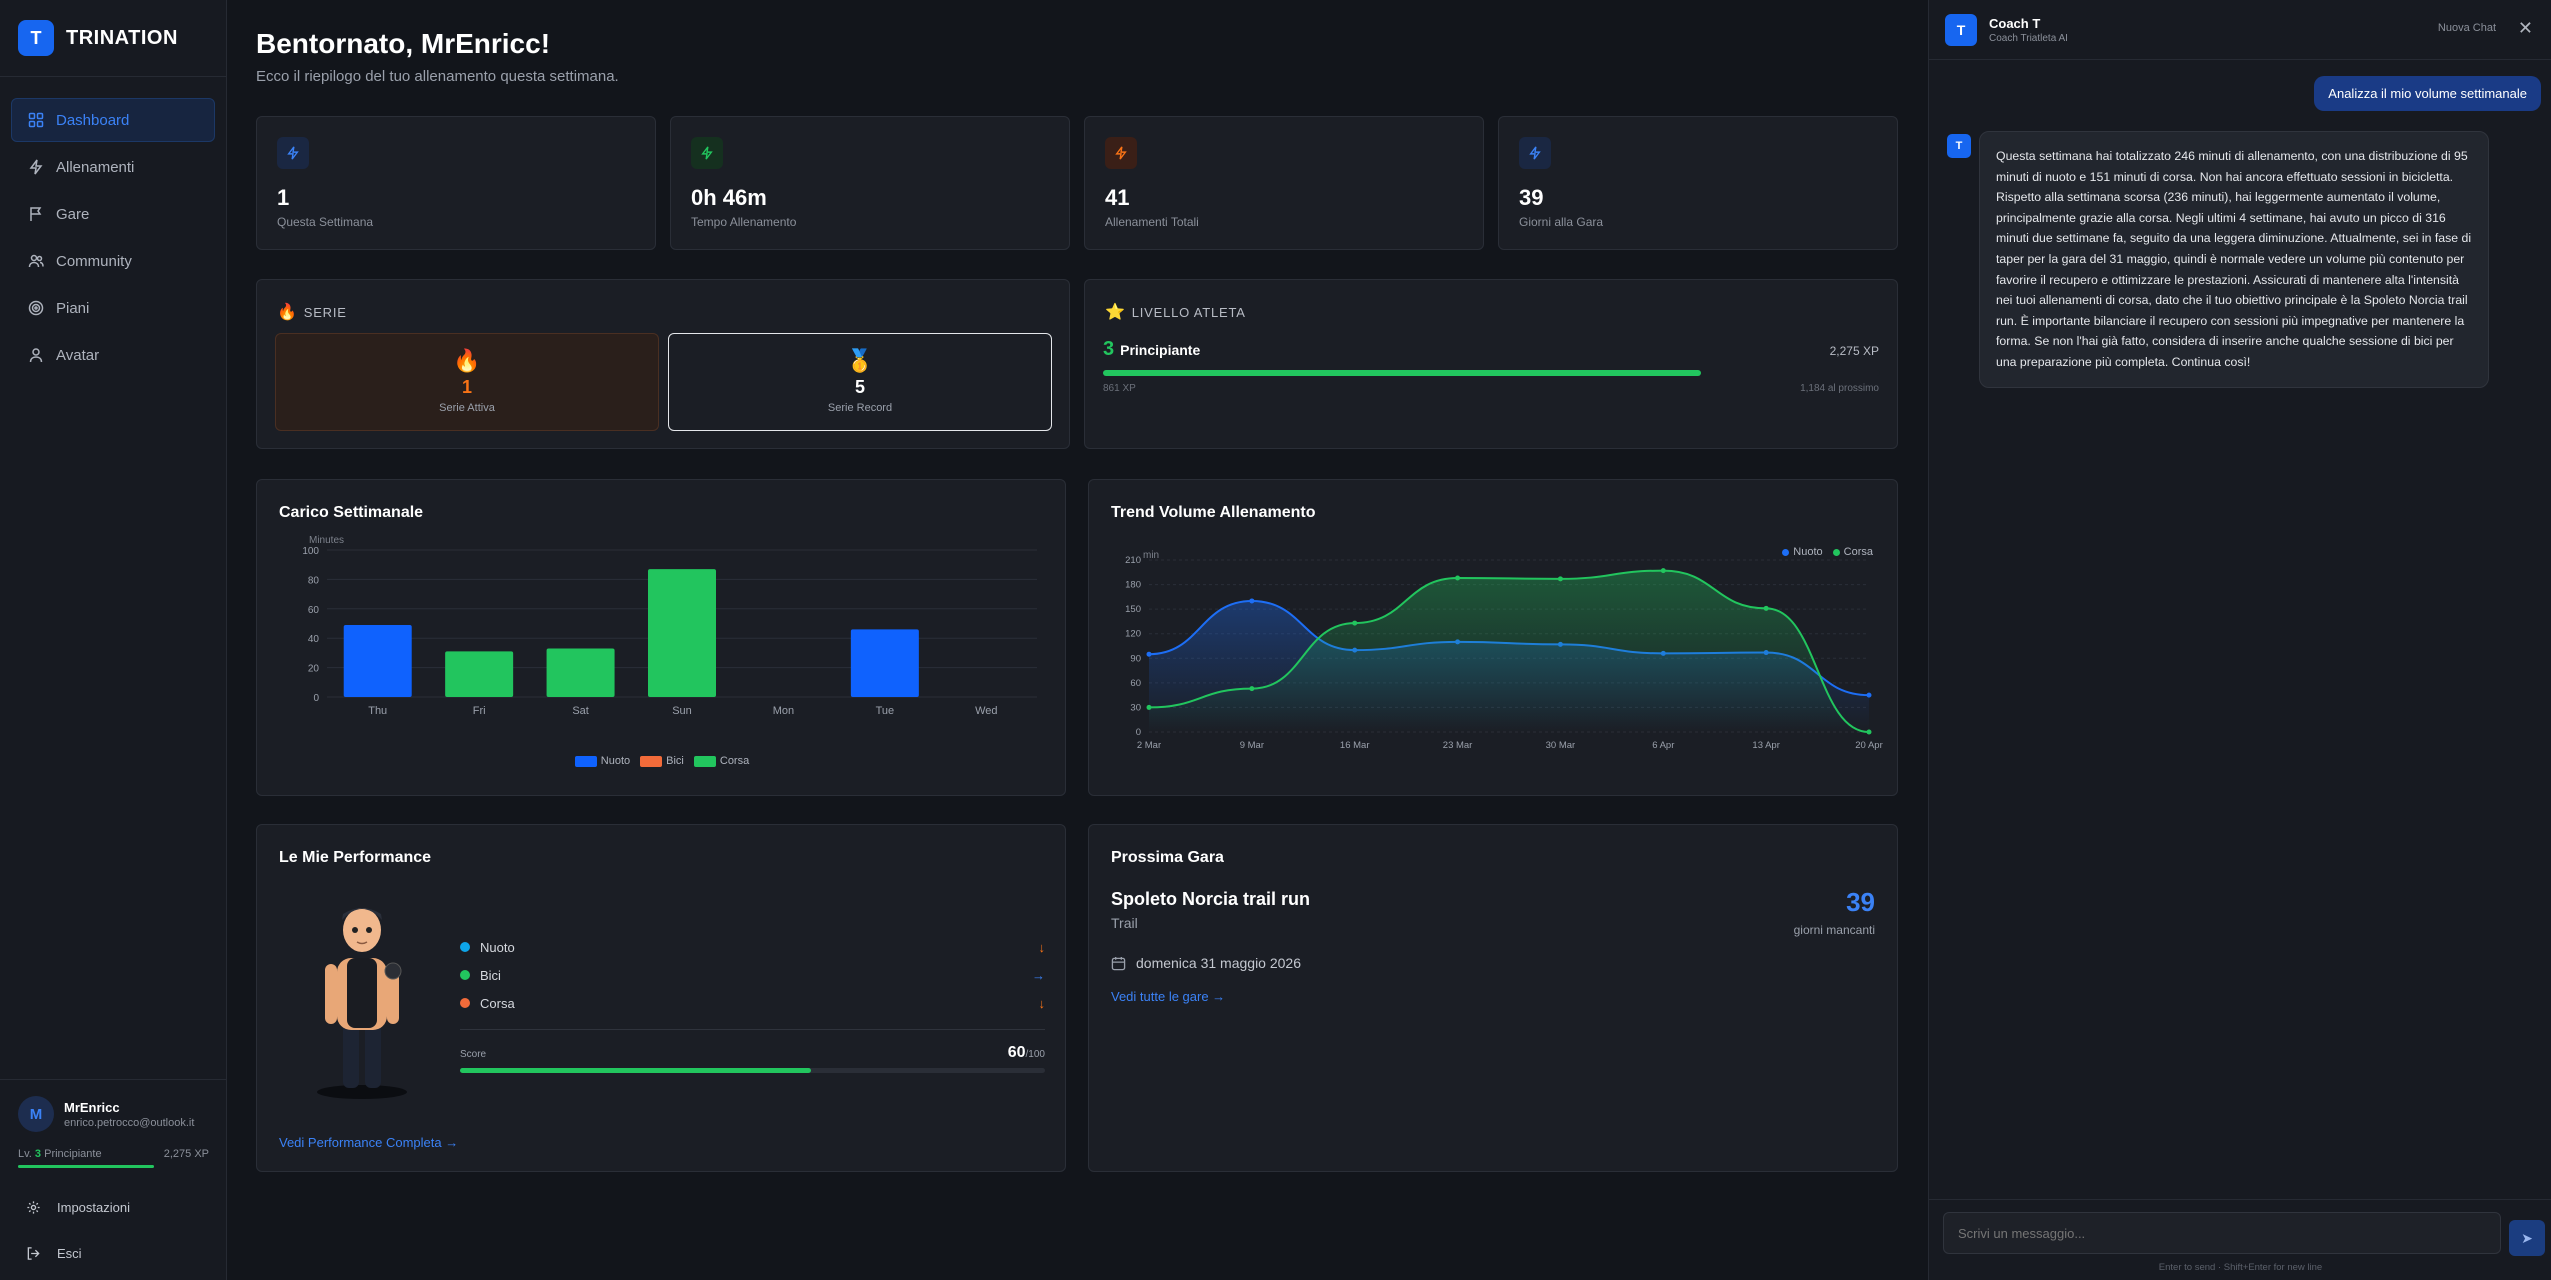 Image resolution: width=2551 pixels, height=1280 pixels. Describe the element at coordinates (2466, 28) in the screenshot. I see `new-chat-button: Nuova Chat` at that location.